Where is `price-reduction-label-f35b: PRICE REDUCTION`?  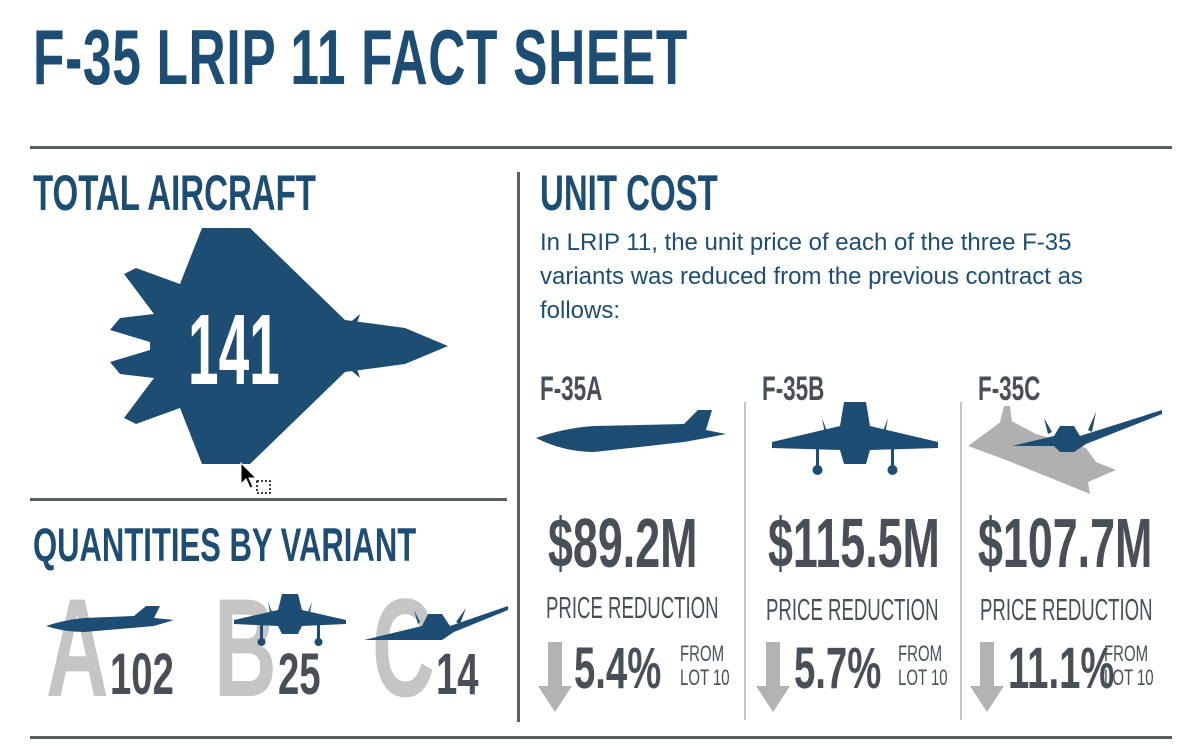
price-reduction-label-f35b: PRICE REDUCTION is located at coordinates (852, 609).